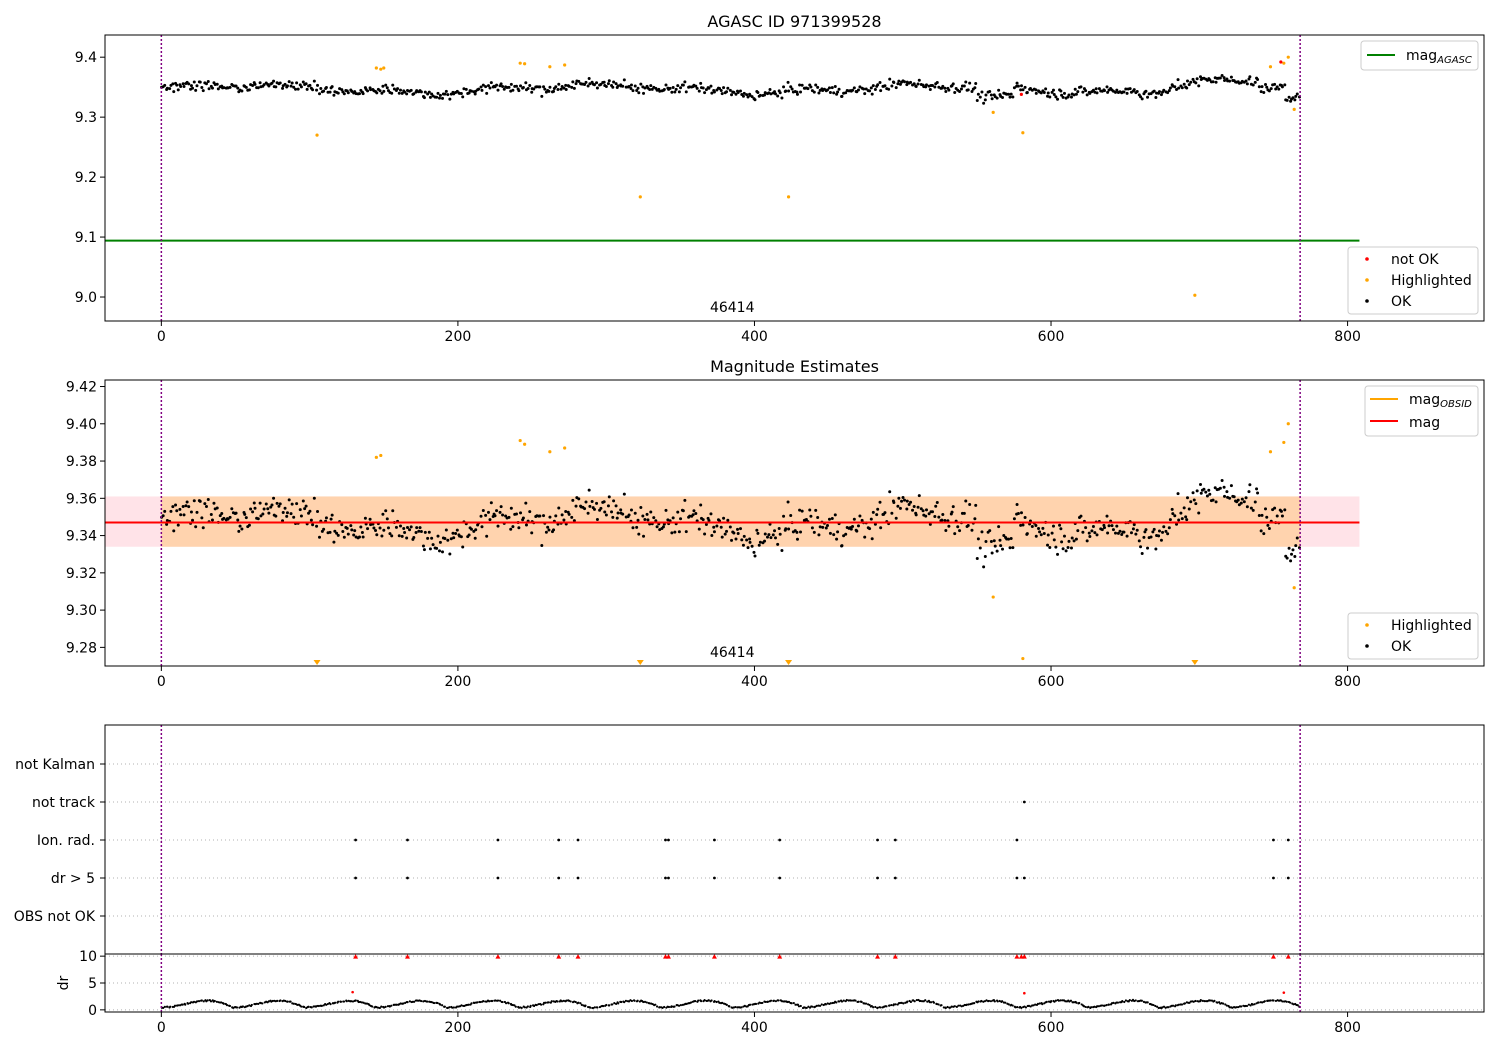  What do you see at coordinates (86, 298) in the screenshot?
I see `y-tick-label: 9.0` at bounding box center [86, 298].